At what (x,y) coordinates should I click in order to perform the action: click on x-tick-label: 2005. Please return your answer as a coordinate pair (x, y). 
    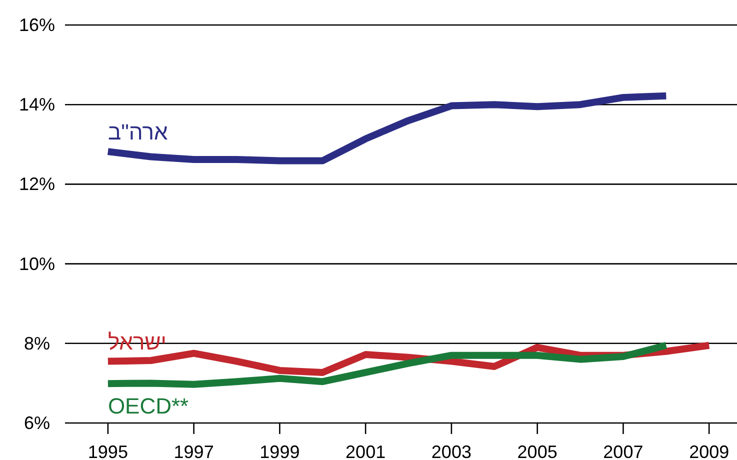
    Looking at the image, I should click on (537, 451).